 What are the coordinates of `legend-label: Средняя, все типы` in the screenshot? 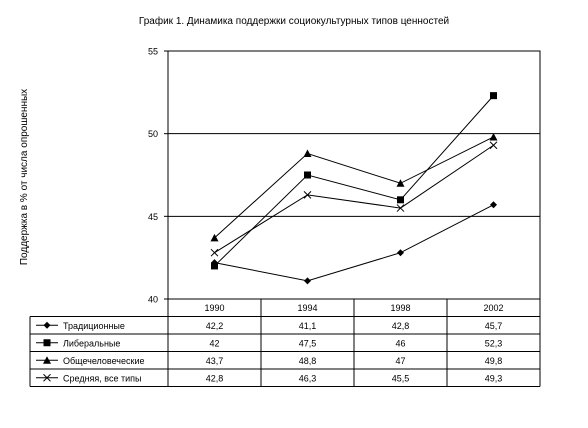 It's located at (102, 378).